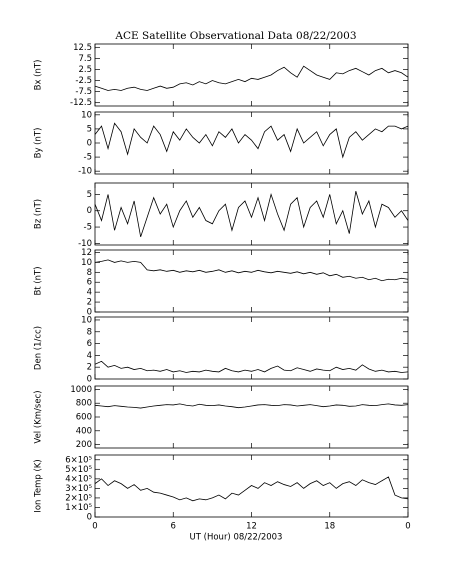 This screenshot has width=453, height=566. I want to click on y-tick-label: 800, so click(84, 404).